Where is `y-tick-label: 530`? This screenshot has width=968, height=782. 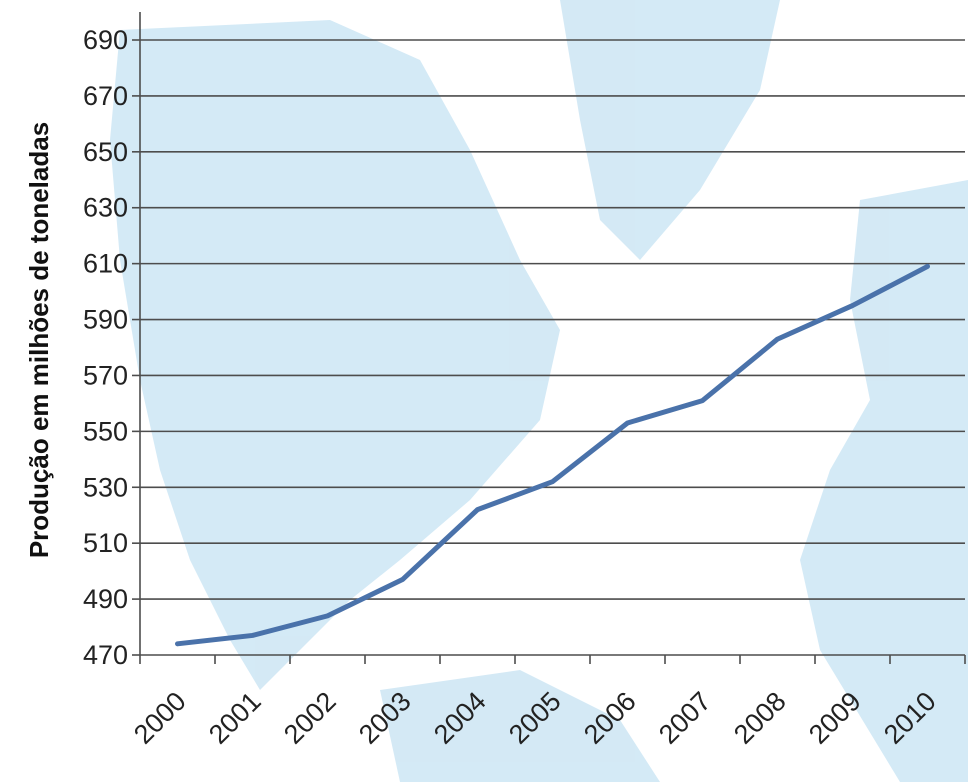 y-tick-label: 530 is located at coordinates (105, 487).